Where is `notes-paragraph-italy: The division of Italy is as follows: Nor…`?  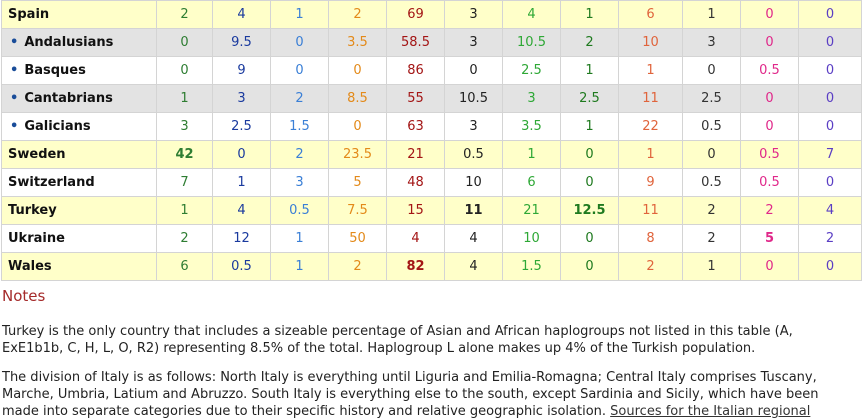 notes-paragraph-italy: The division of Italy is as follows: Nor… is located at coordinates (429, 393).